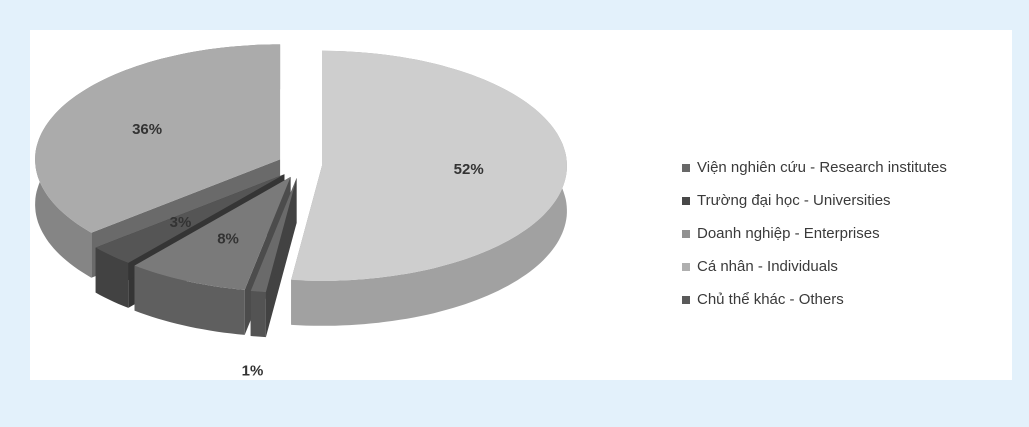 The width and height of the screenshot is (1029, 427). Describe the element at coordinates (181, 222) in the screenshot. I see `data-label: 3%` at that location.